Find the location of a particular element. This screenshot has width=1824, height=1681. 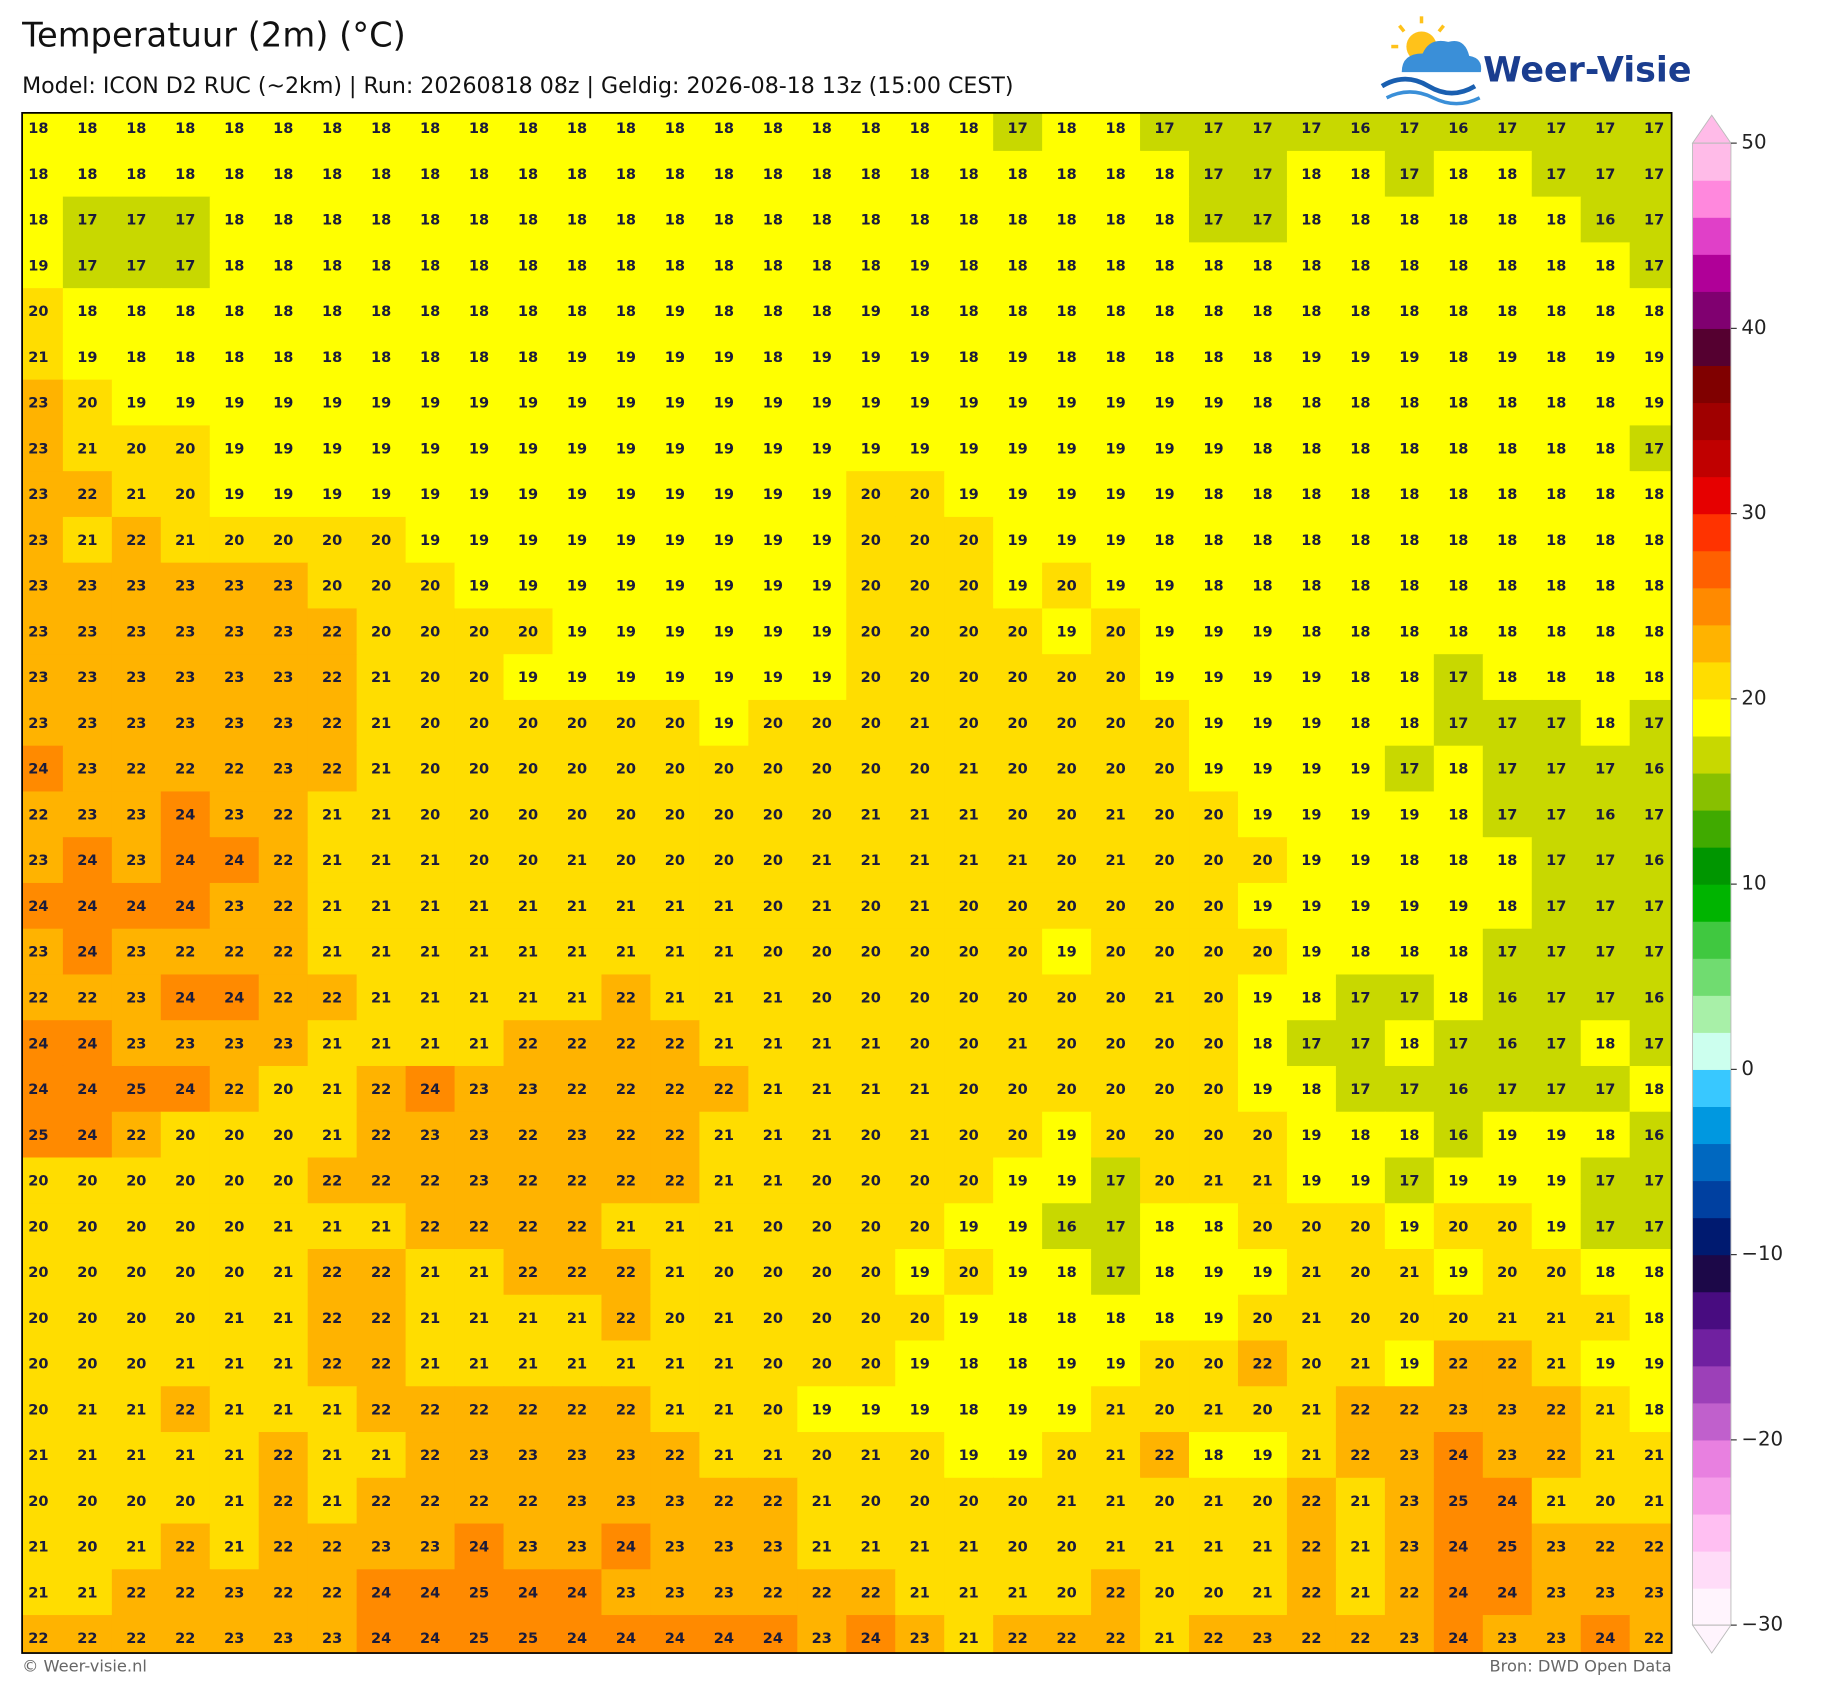

temperature-label: 23 is located at coordinates (234, 907).